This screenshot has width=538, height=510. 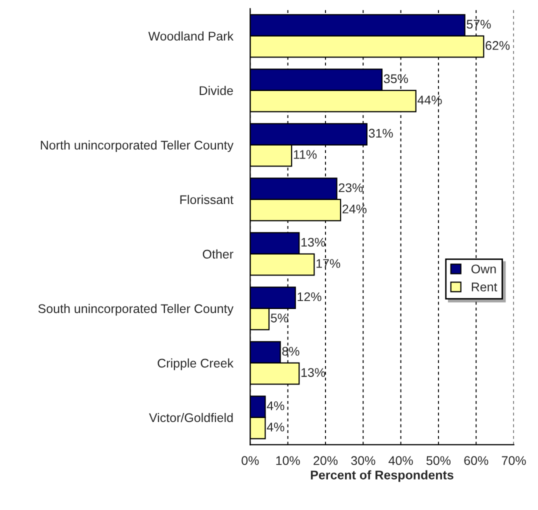 I want to click on data-label: 44%, so click(x=430, y=100).